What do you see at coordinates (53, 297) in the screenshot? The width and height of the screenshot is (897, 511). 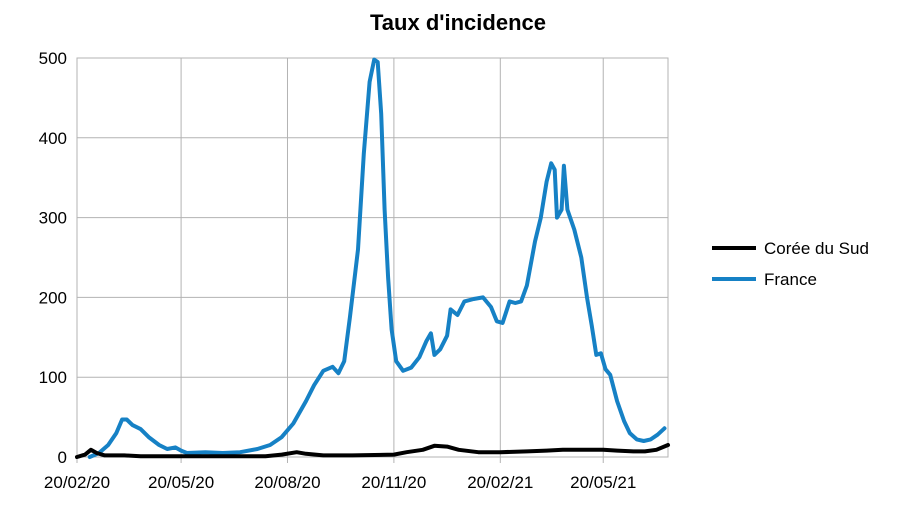 I see `y-tick-label: 200` at bounding box center [53, 297].